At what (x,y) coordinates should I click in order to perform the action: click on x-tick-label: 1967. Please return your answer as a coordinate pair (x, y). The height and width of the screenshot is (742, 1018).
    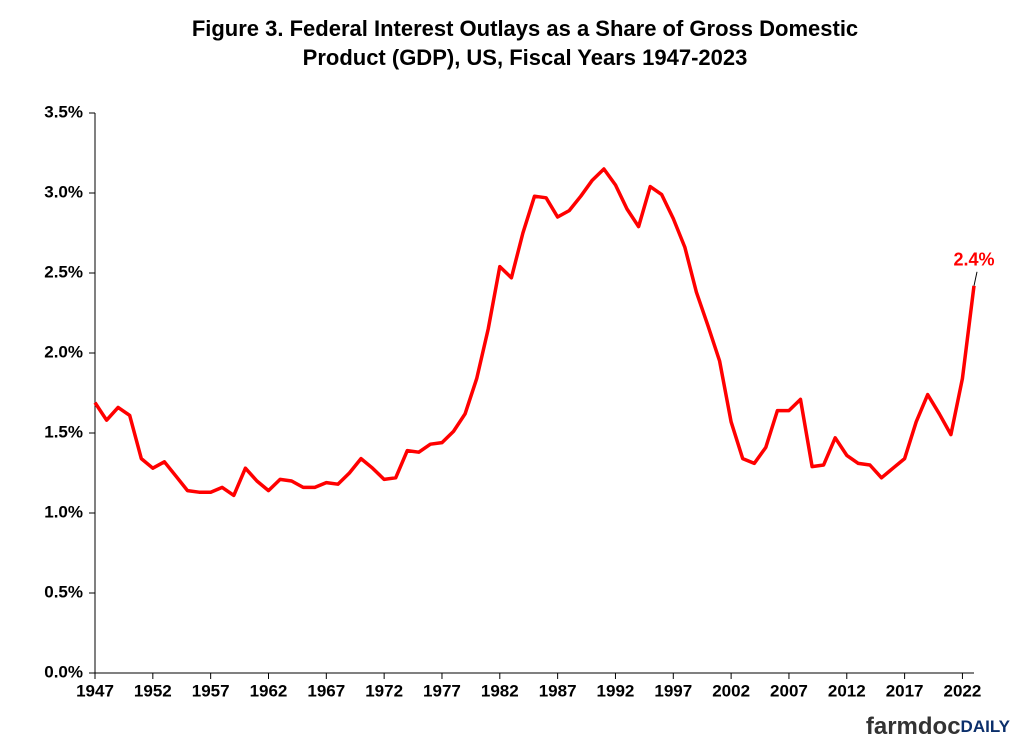
    Looking at the image, I should click on (326, 690).